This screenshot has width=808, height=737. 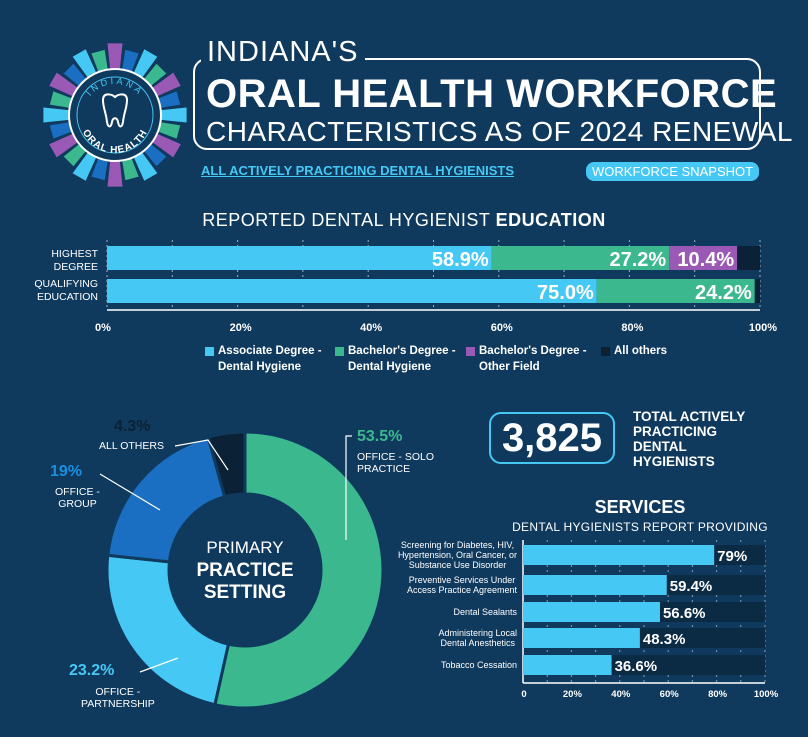 What do you see at coordinates (572, 694) in the screenshot?
I see `svc-tick-label: 20%` at bounding box center [572, 694].